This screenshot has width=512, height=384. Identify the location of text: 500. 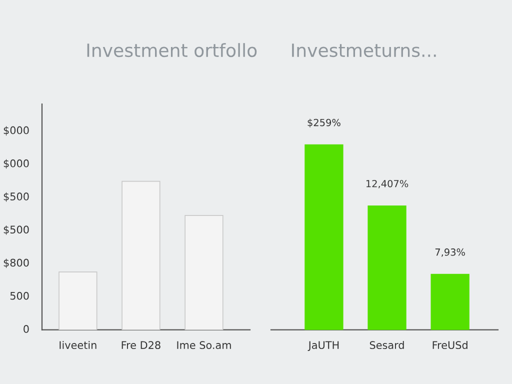
(19, 296).